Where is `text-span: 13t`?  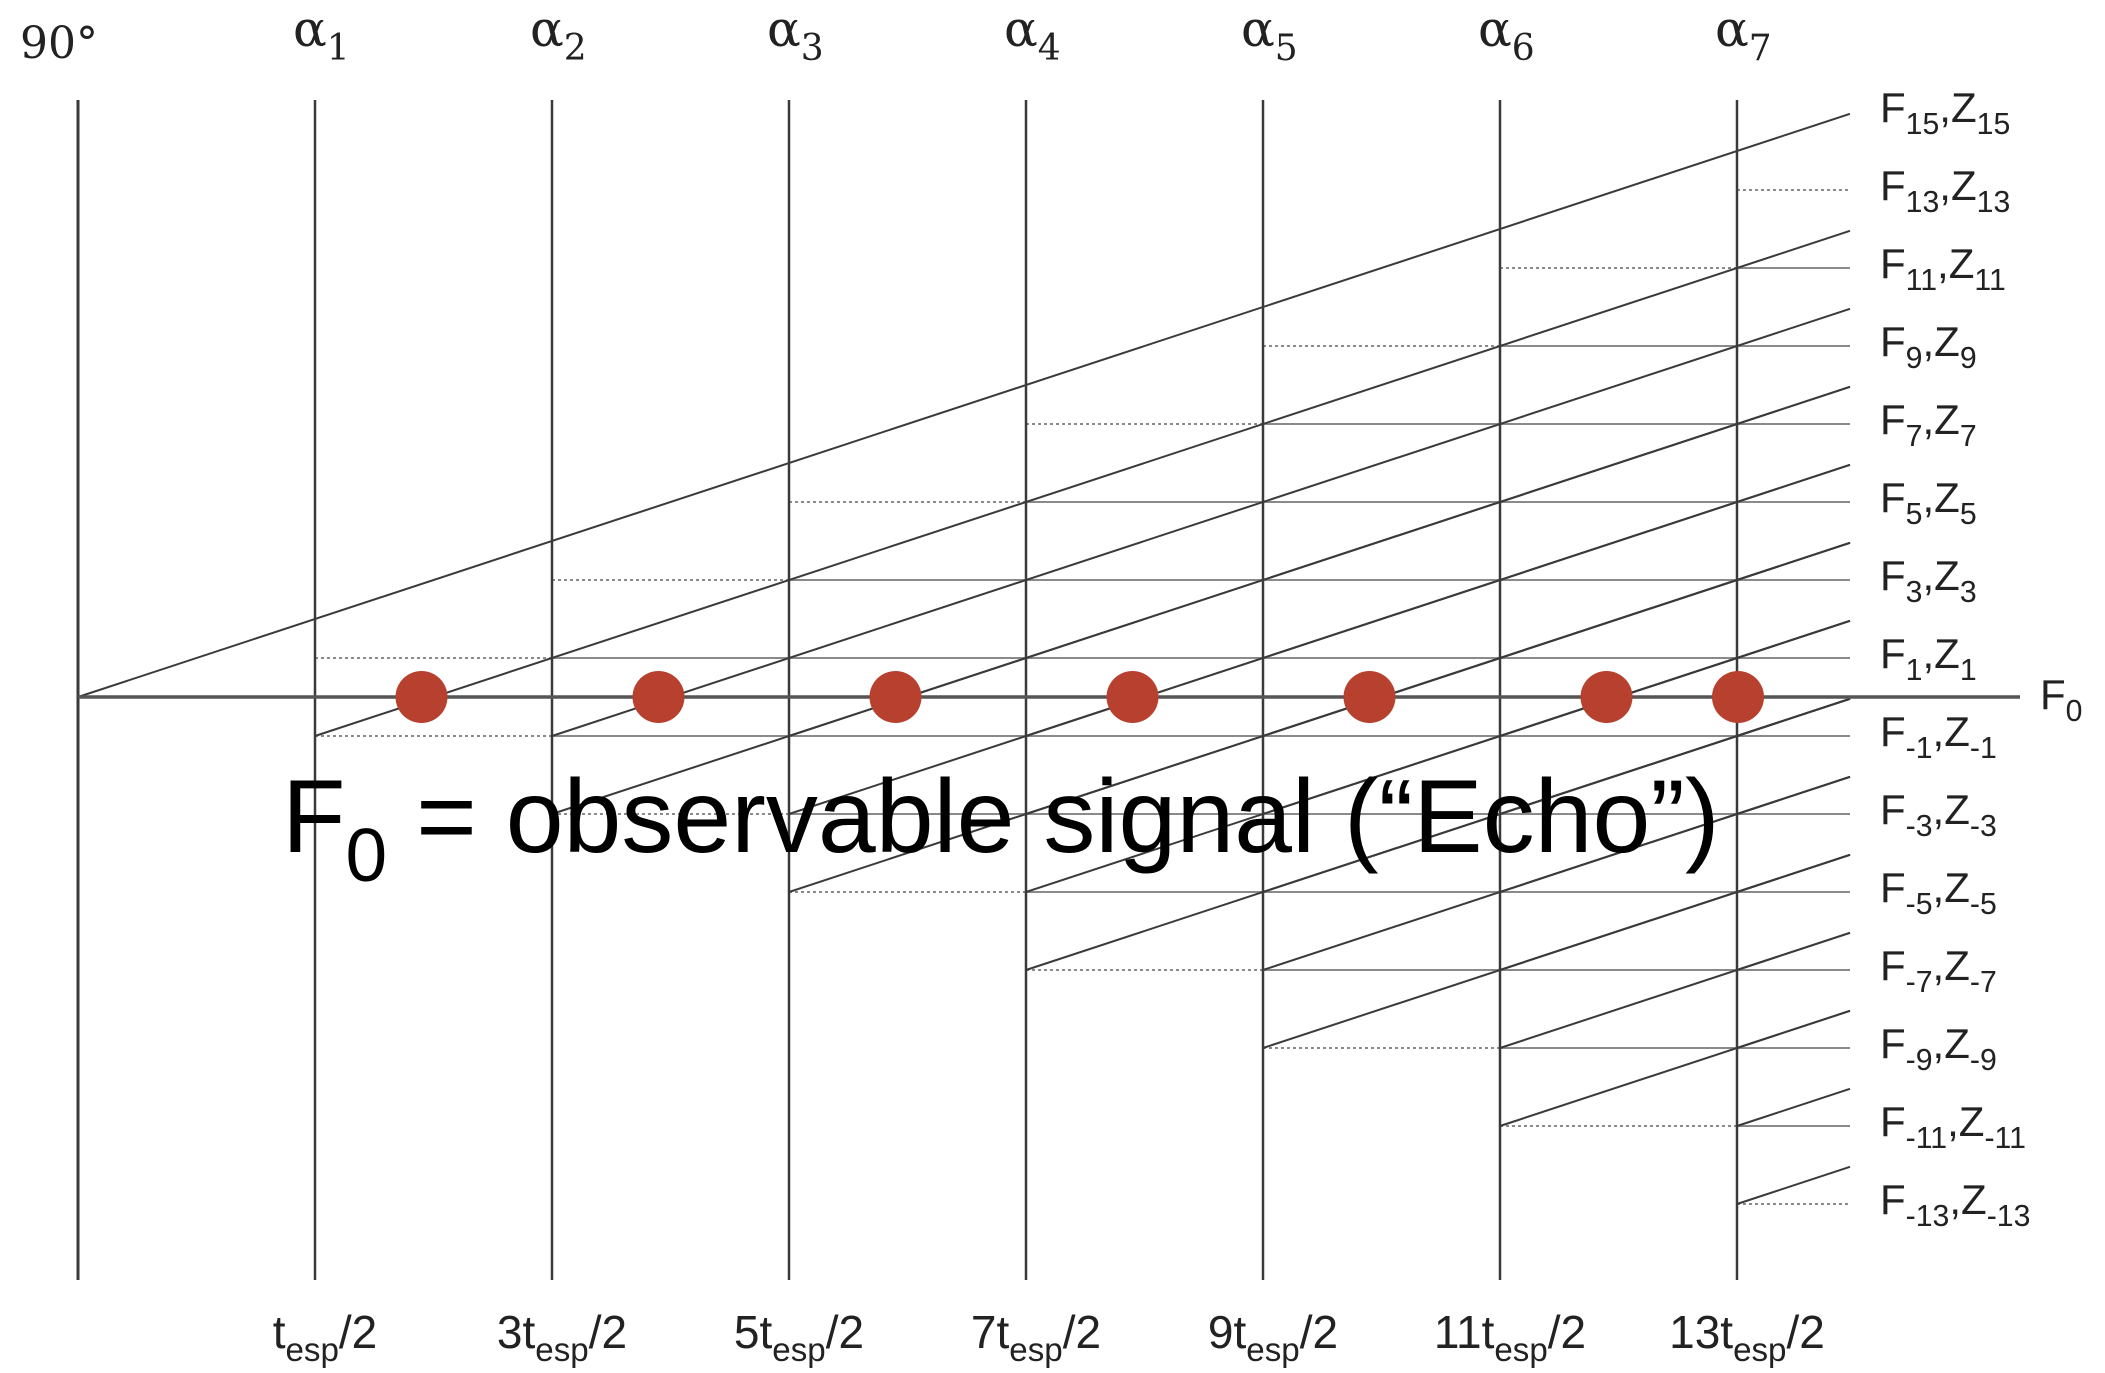 text-span: 13t is located at coordinates (1701, 1332).